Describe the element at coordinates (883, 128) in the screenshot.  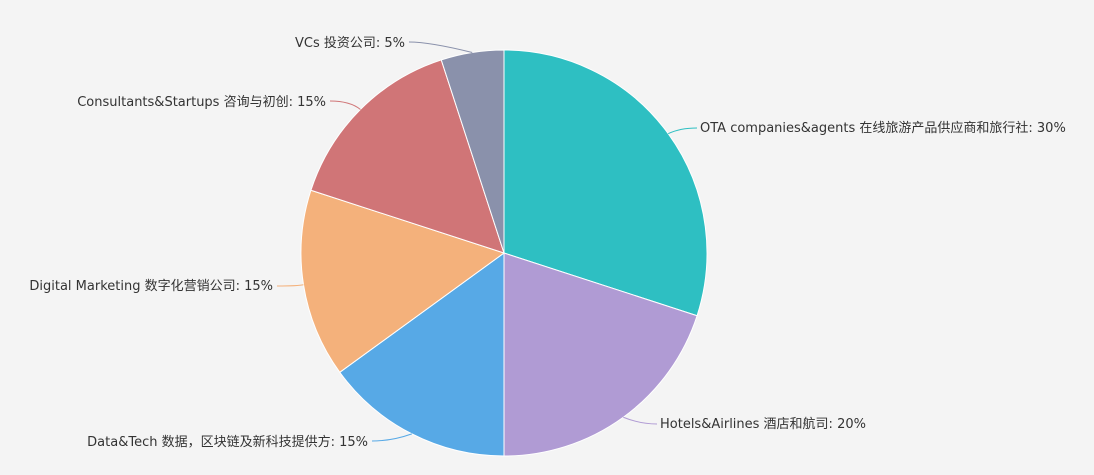
I see `slice-label-0: OTA companies&agents 在线旅游产品供应商和旅行社: 30%` at that location.